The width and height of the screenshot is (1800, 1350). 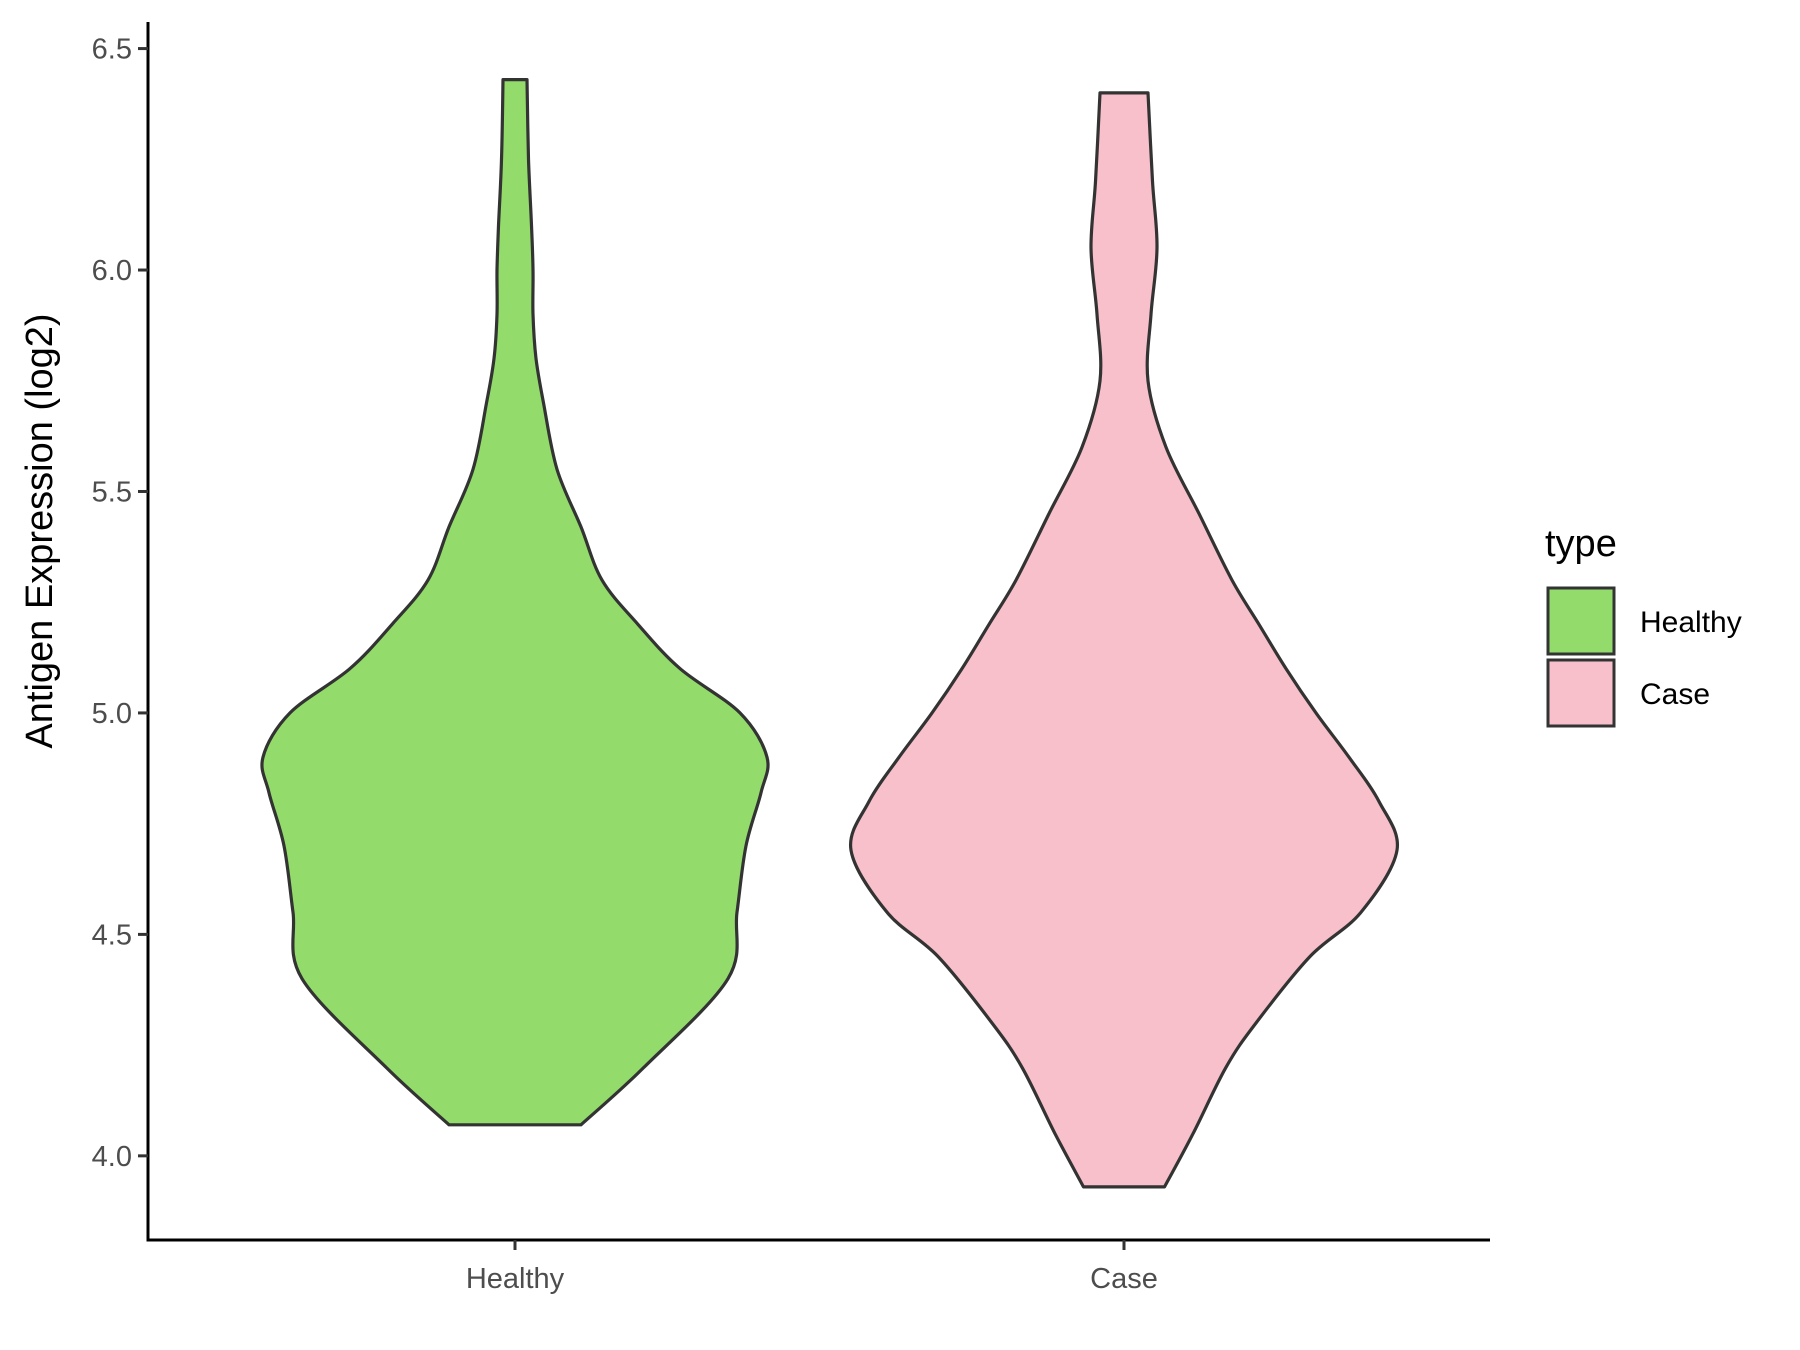 I want to click on x-tick-label: Healthy, so click(x=515, y=1279).